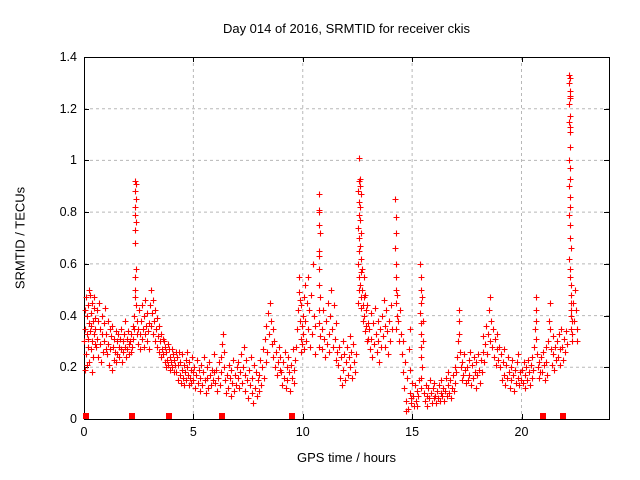 The height and width of the screenshot is (480, 640). I want to click on y-tick-label: 0.8, so click(68, 212).